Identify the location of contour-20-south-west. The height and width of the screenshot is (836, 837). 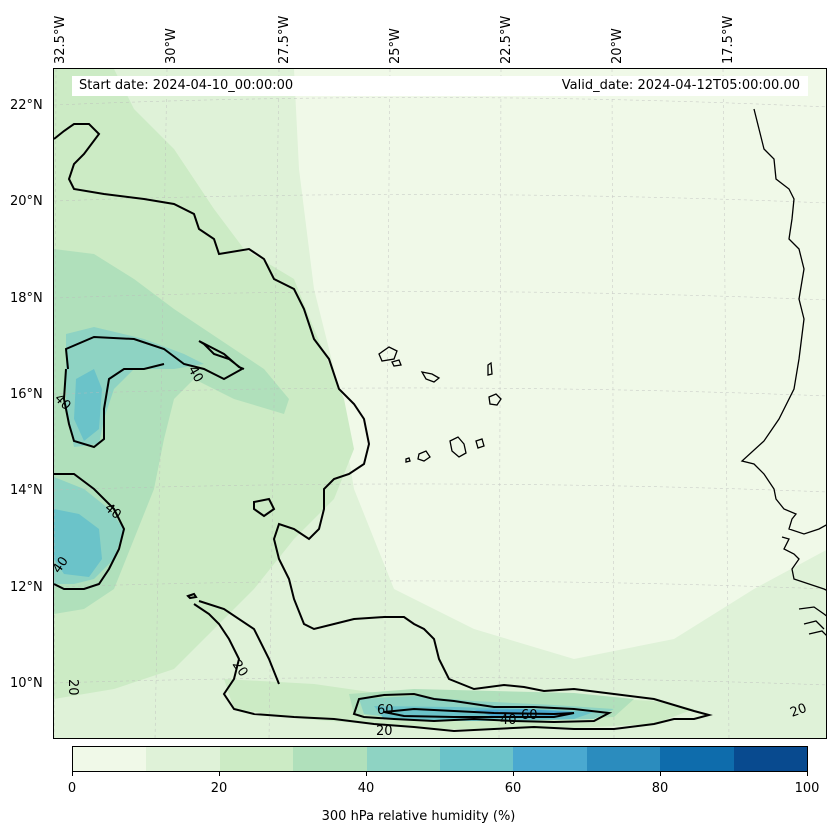
(239, 642).